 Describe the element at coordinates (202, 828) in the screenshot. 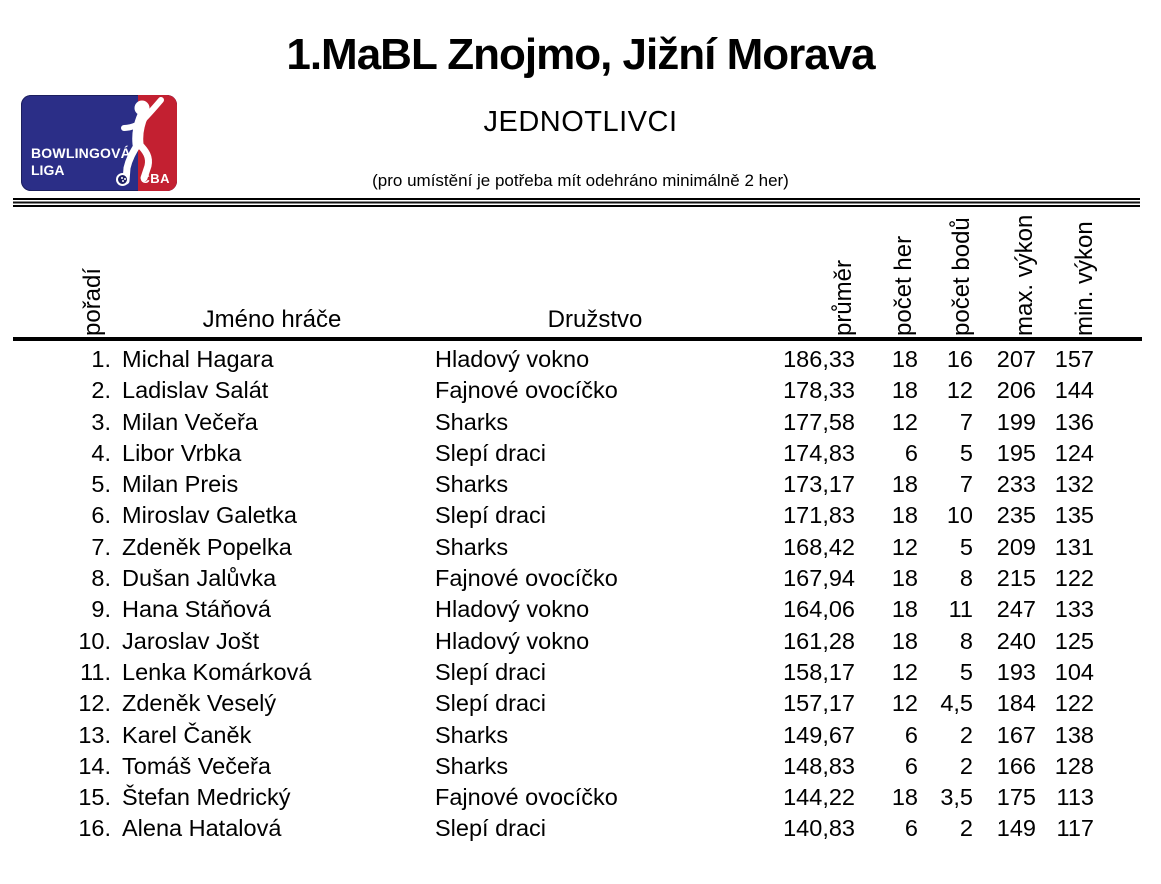

I see `cell-name: Alena Hatalová` at that location.